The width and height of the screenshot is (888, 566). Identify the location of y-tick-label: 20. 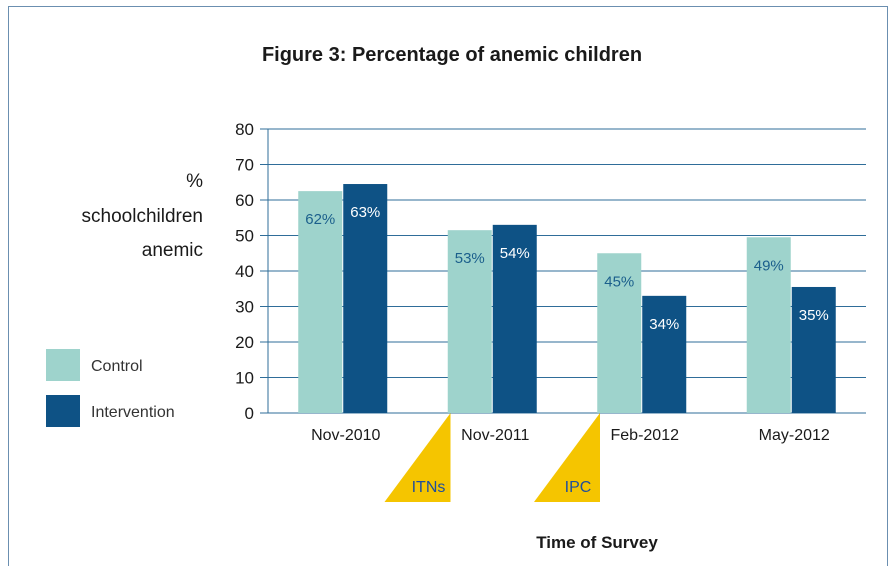
(244, 342).